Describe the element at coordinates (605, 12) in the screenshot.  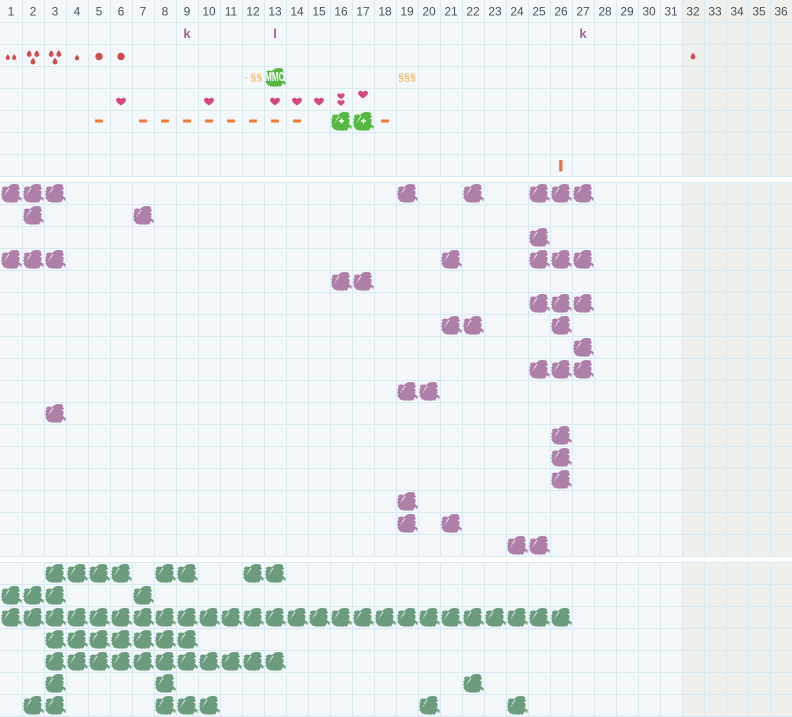
I see `svg-text: 28` at that location.